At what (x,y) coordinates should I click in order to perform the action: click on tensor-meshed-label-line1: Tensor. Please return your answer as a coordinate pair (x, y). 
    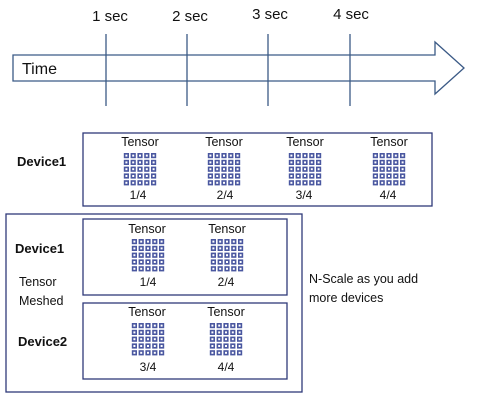
    Looking at the image, I should click on (38, 282).